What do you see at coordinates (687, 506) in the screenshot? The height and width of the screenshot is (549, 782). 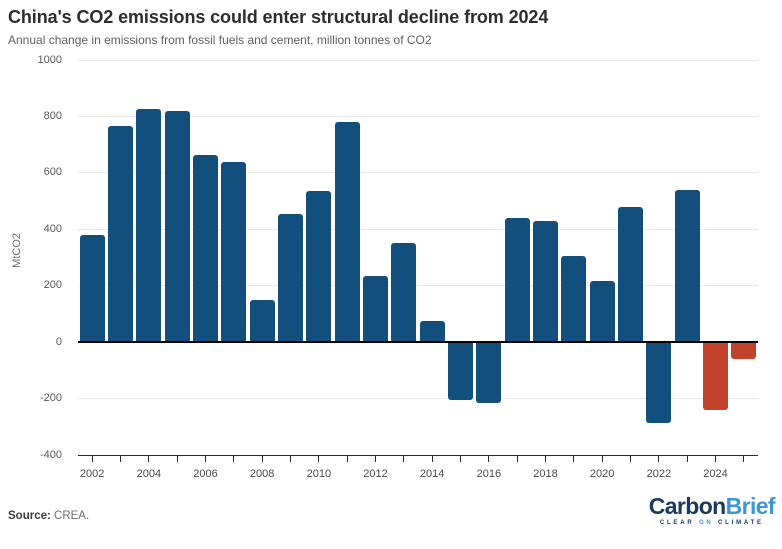 I see `logo-word-carbon: Carbon` at bounding box center [687, 506].